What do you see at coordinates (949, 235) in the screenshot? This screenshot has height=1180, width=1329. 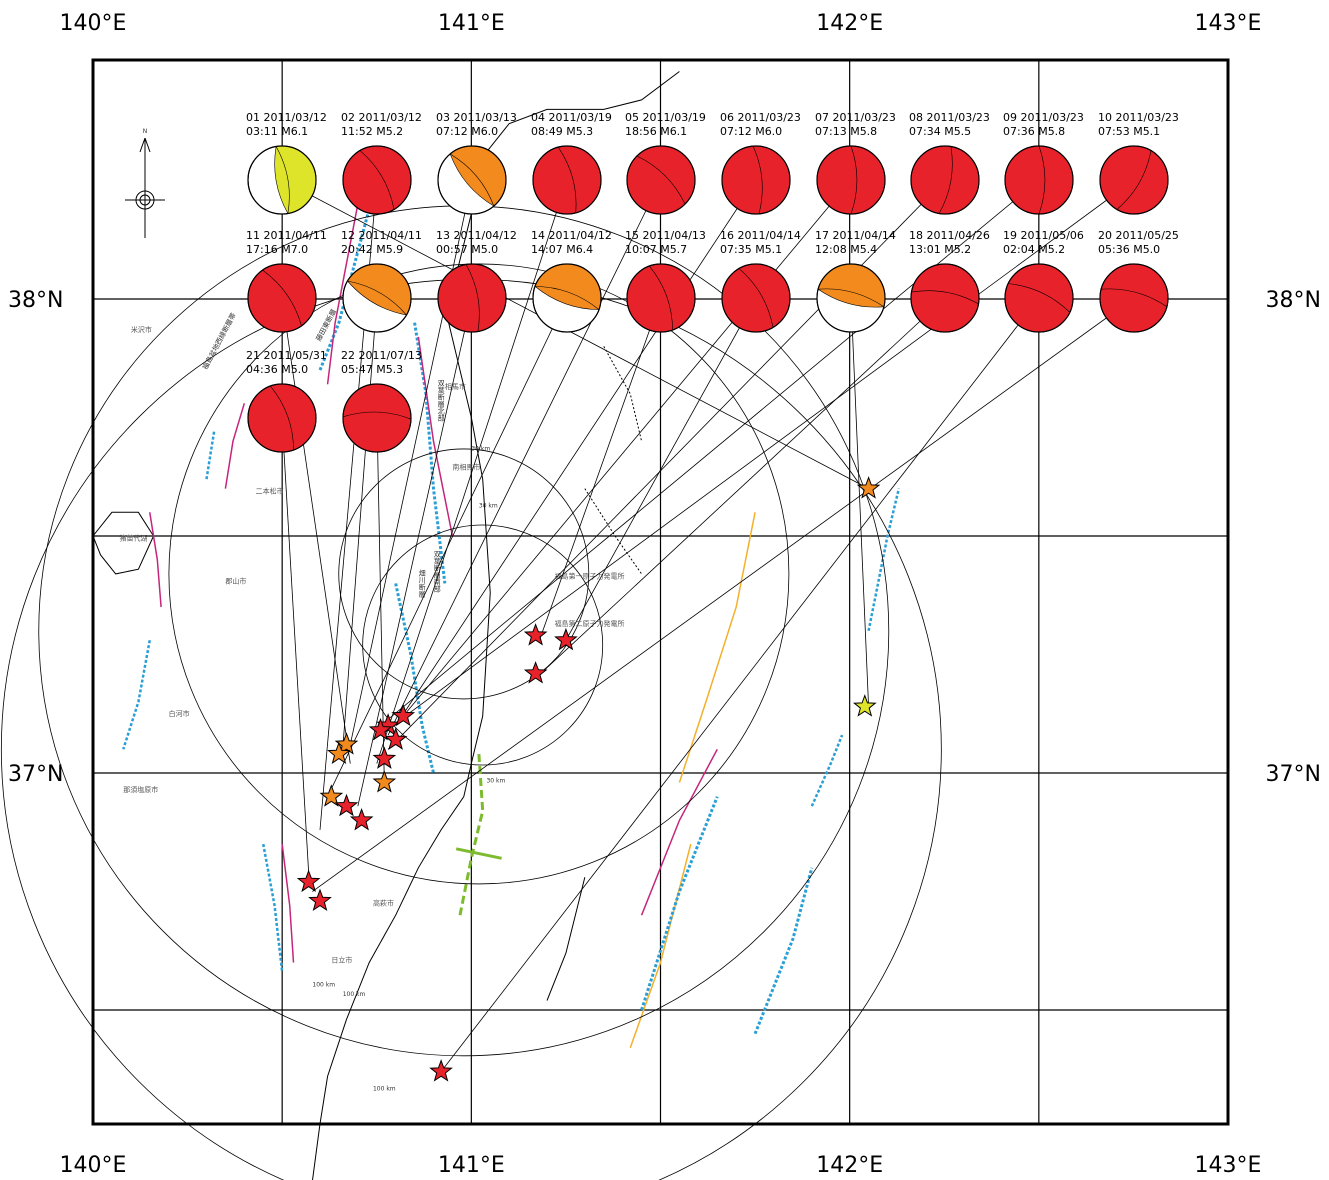 I see `mechanism-label-line1: 18 2011/04/26` at bounding box center [949, 235].